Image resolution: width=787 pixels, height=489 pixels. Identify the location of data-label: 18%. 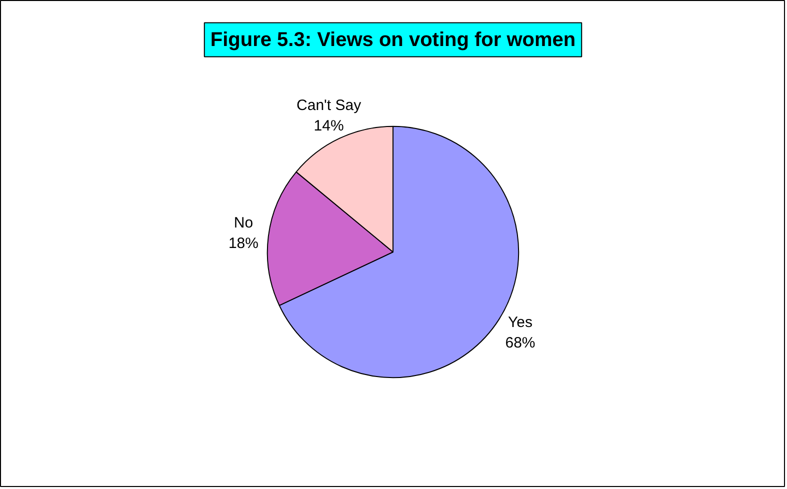
(243, 243).